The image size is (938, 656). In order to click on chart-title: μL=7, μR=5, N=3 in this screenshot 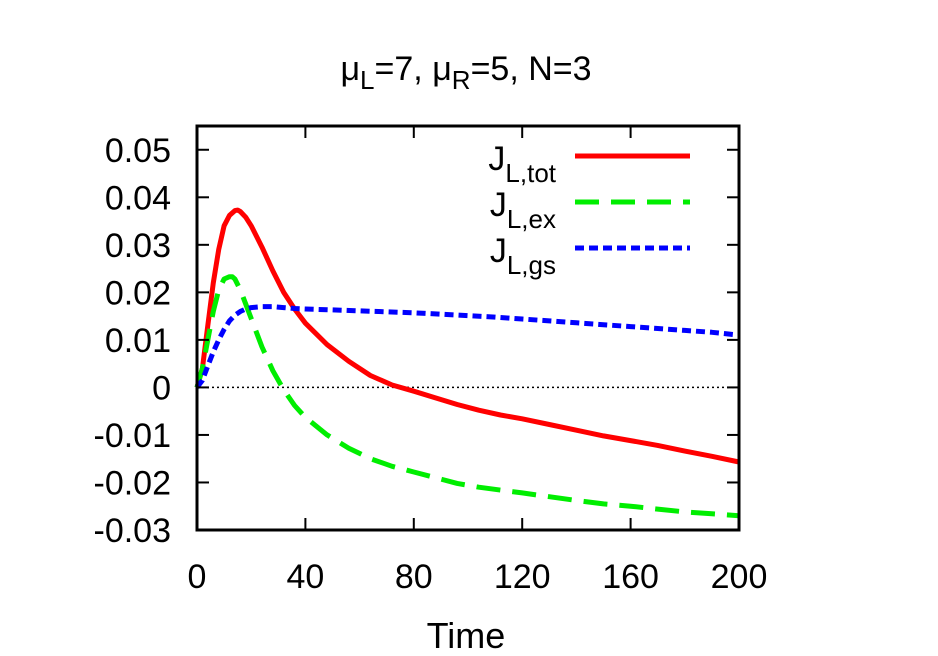, I will do `click(465, 72)`.